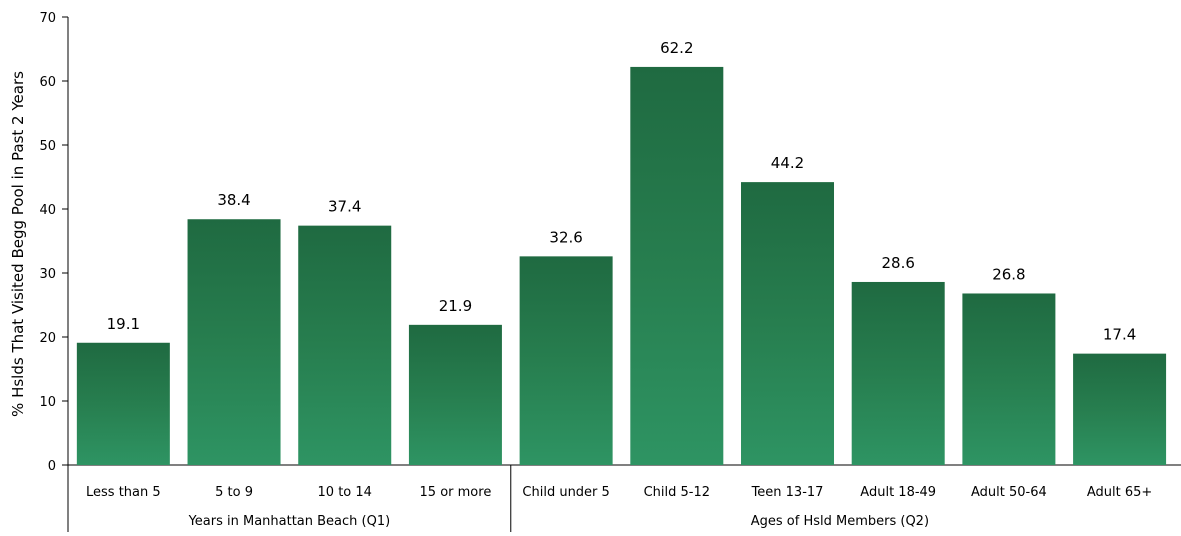  Describe the element at coordinates (289, 521) in the screenshot. I see `x-group-label: Years in Manhattan Beach (Q1)` at that location.